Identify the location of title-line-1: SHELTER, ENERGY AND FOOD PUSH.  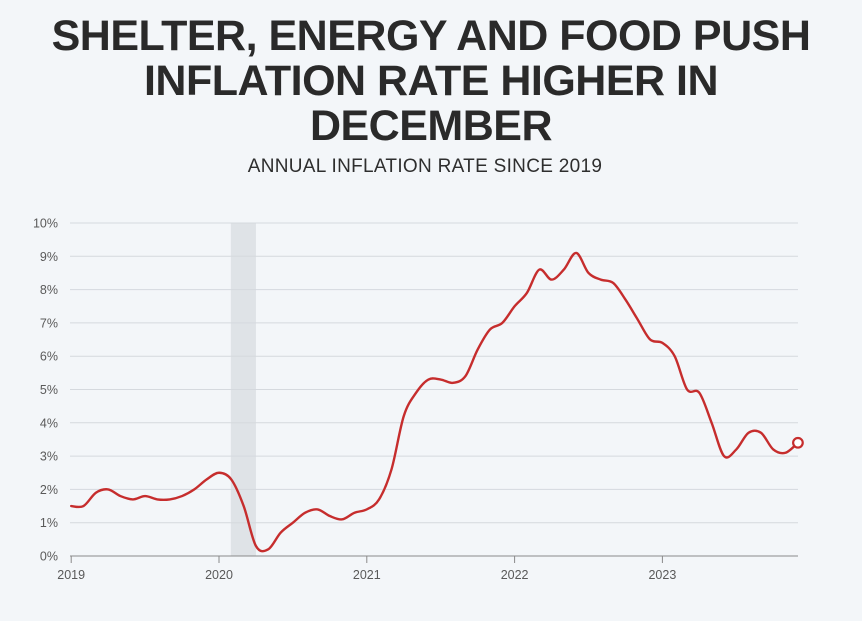
(431, 36).